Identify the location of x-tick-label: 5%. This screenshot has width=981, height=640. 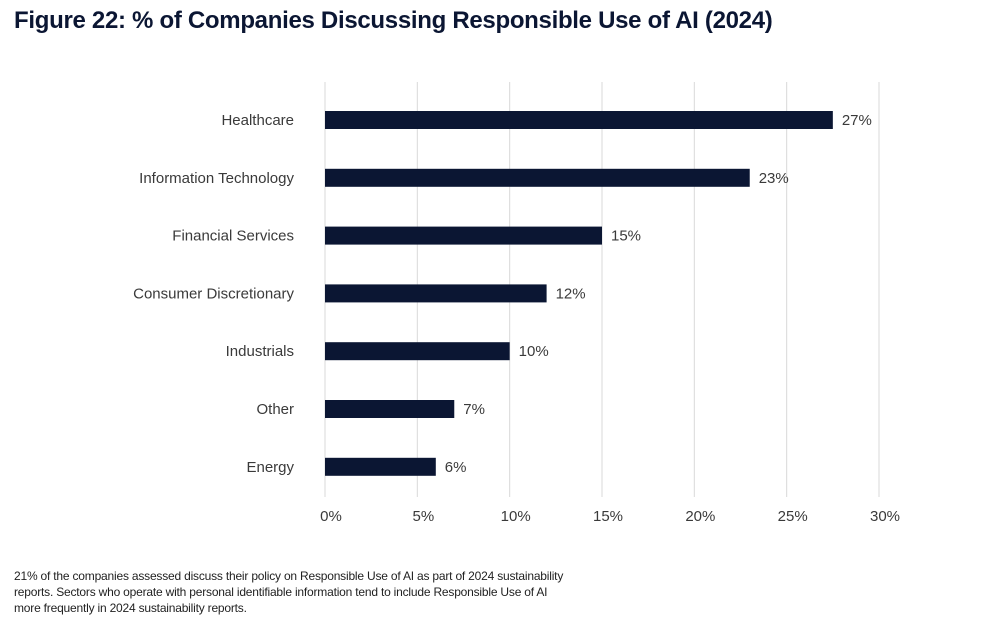
(423, 516).